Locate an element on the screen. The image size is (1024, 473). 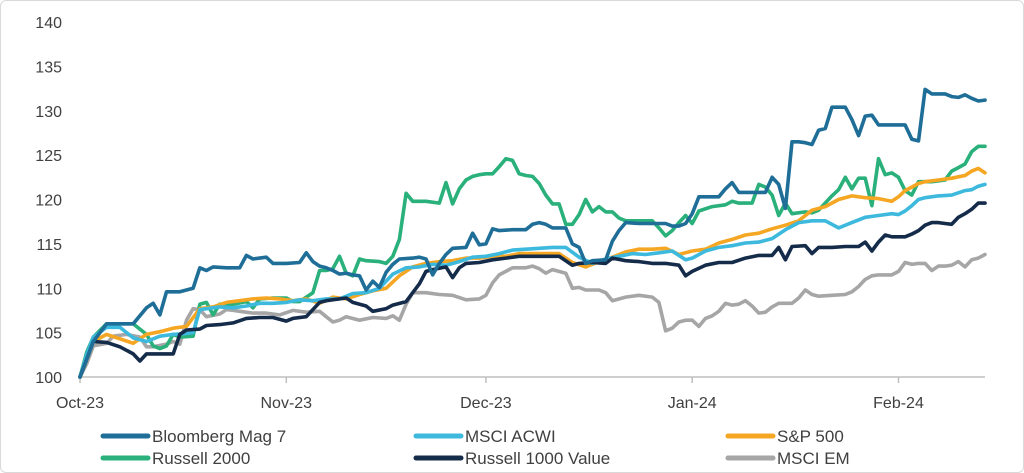
y-tick-label: 130 is located at coordinates (48, 112).